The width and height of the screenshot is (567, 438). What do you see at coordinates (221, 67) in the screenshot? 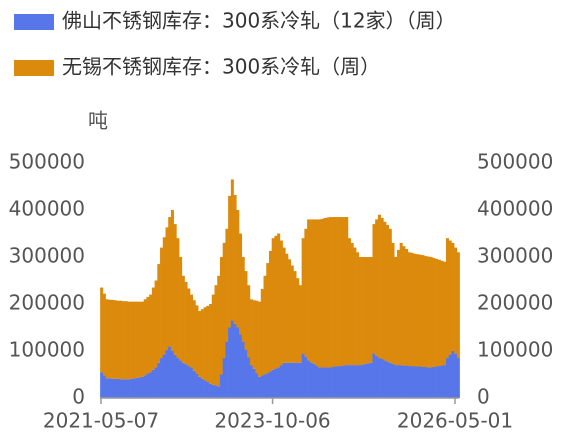
I see `legend-label: 无锡不锈钢库存：300系冷轧（周）` at bounding box center [221, 67].